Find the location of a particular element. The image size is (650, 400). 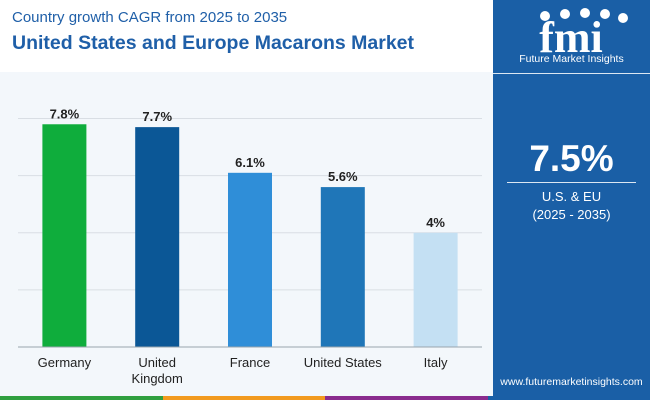

cagr-value: 7.5% is located at coordinates (571, 158).